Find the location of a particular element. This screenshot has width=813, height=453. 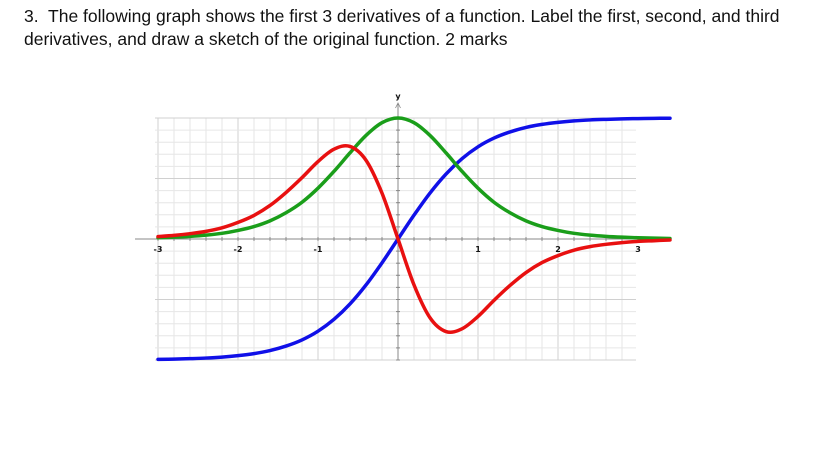

x-tick-label: 3 is located at coordinates (638, 249).